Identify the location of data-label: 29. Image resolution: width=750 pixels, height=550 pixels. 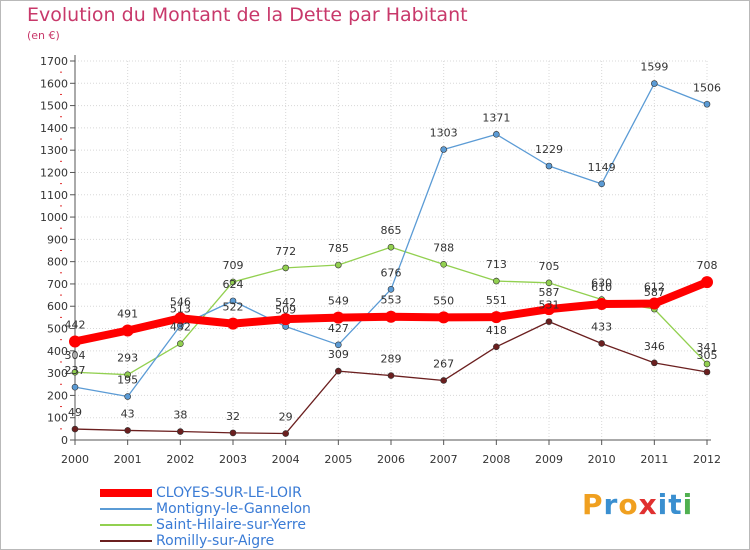
(286, 417).